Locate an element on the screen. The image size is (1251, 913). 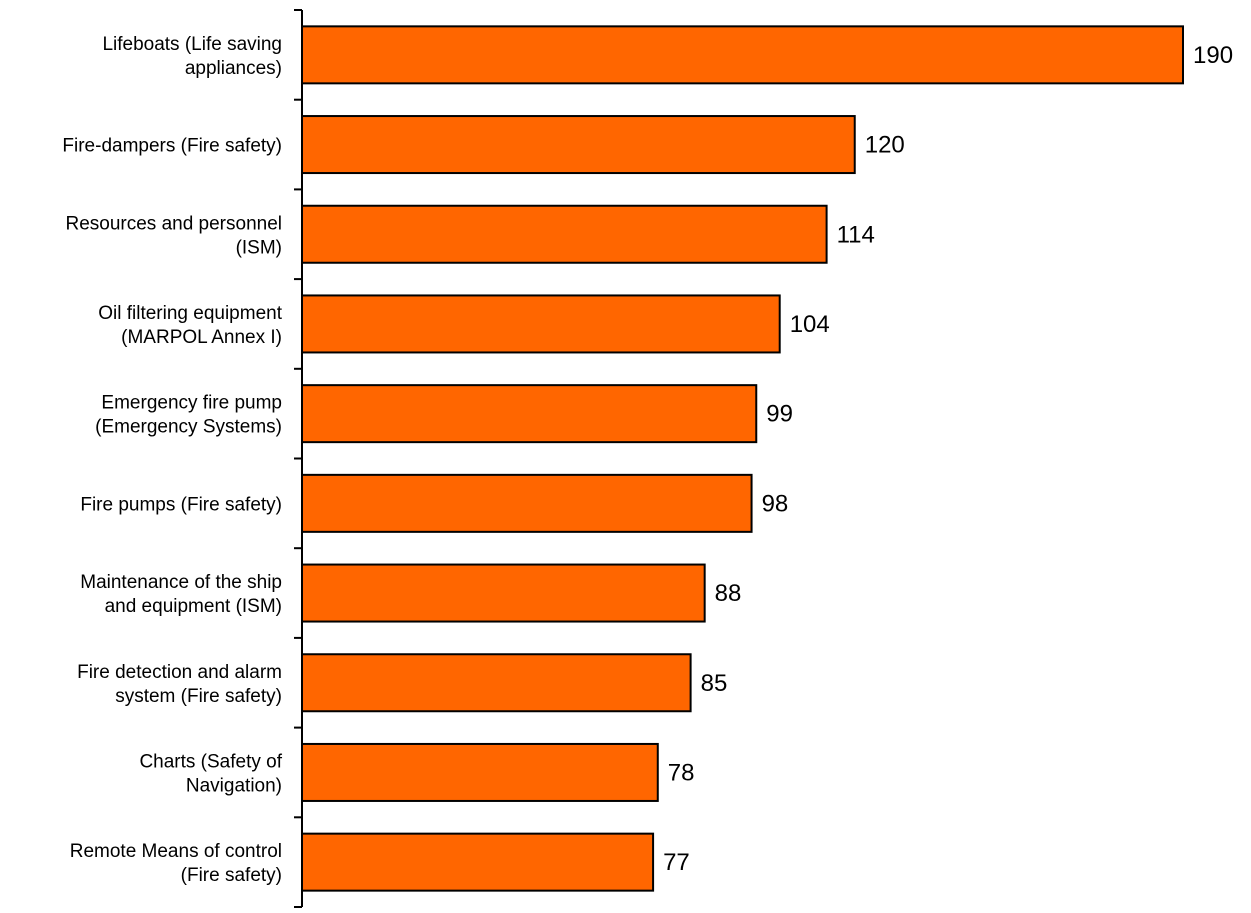
tick-label: Emergency fire pump (Emergency Systems) is located at coordinates (188, 415).